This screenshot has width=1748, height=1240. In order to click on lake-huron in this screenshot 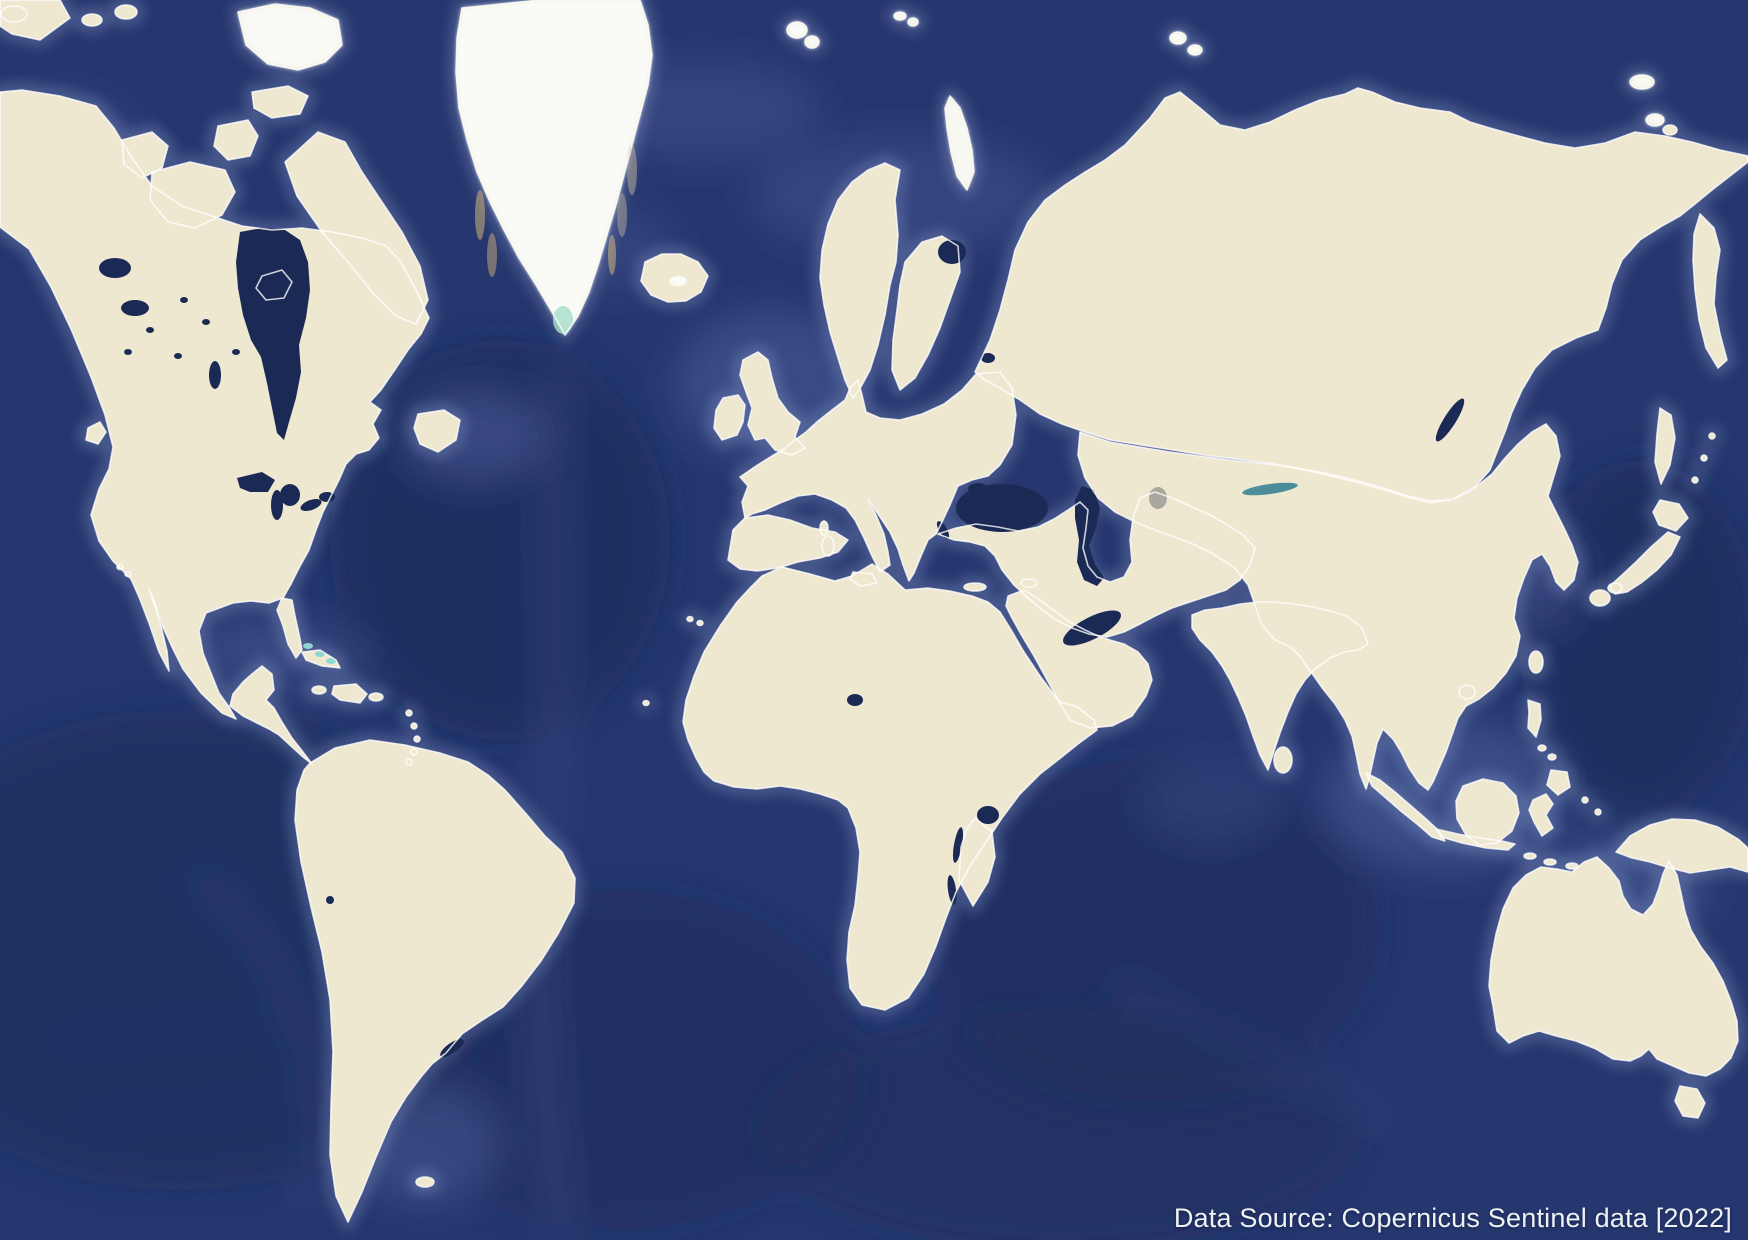, I will do `click(290, 495)`.